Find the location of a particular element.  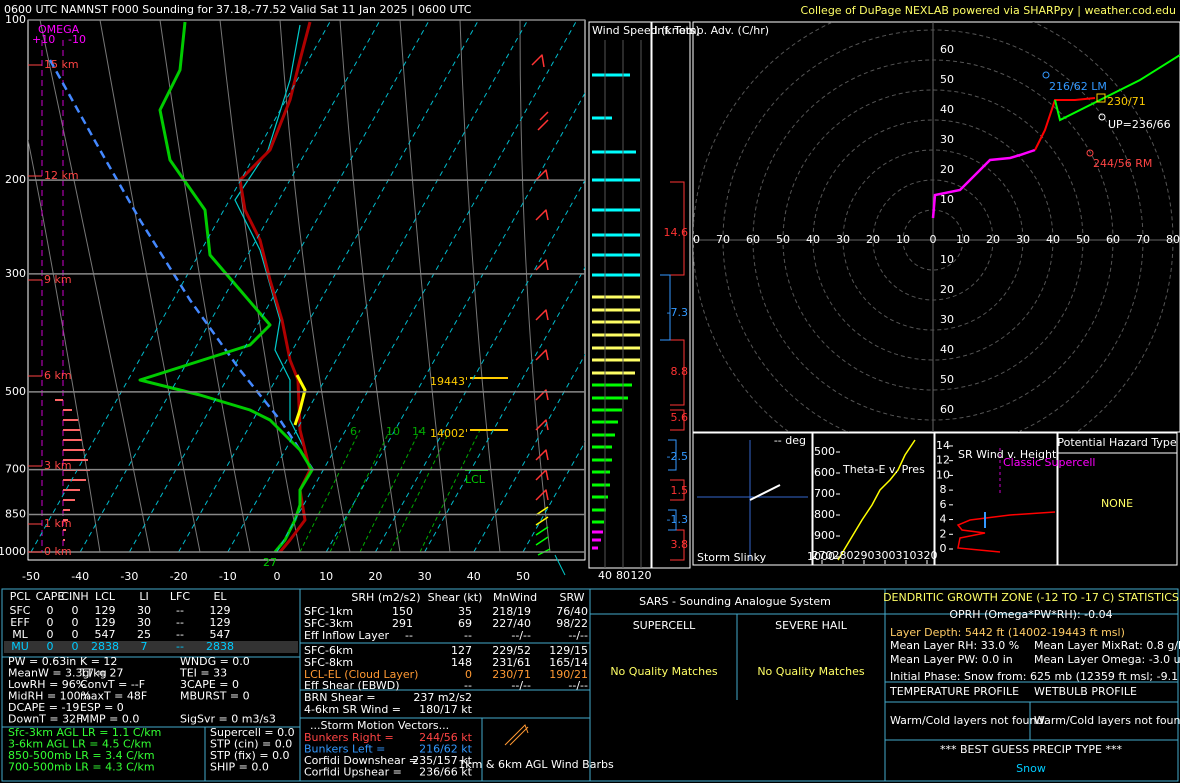

dgz-line: OPRH (Omega*PW*RH): -0.04 is located at coordinates (1030, 614).